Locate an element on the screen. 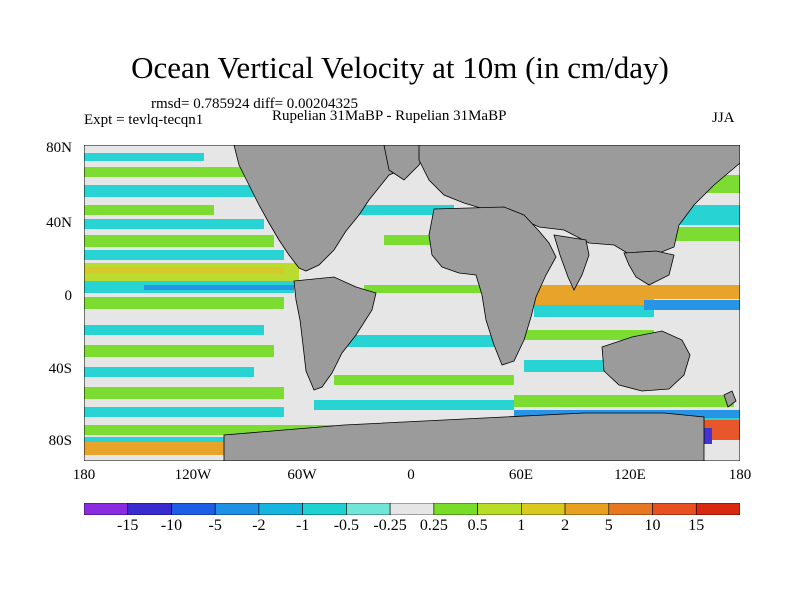 The width and height of the screenshot is (800, 600). land-australia is located at coordinates (646, 361).